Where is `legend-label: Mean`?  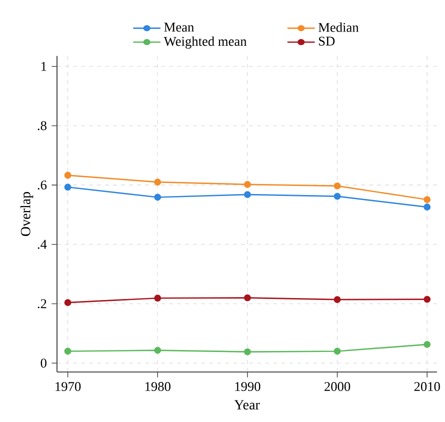
legend-label: Mean is located at coordinates (179, 27).